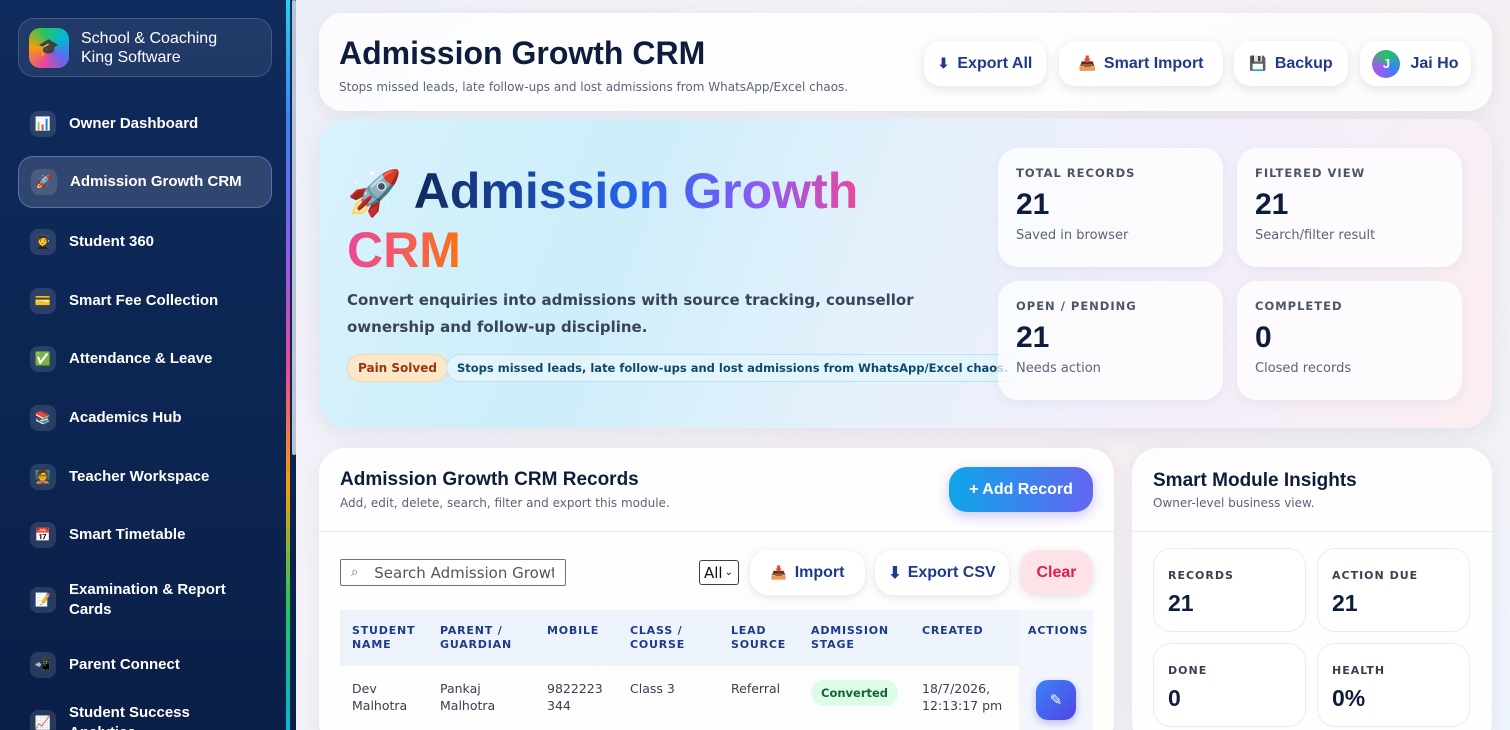 The height and width of the screenshot is (730, 1510). I want to click on user-name: Jai Ho, so click(1434, 63).